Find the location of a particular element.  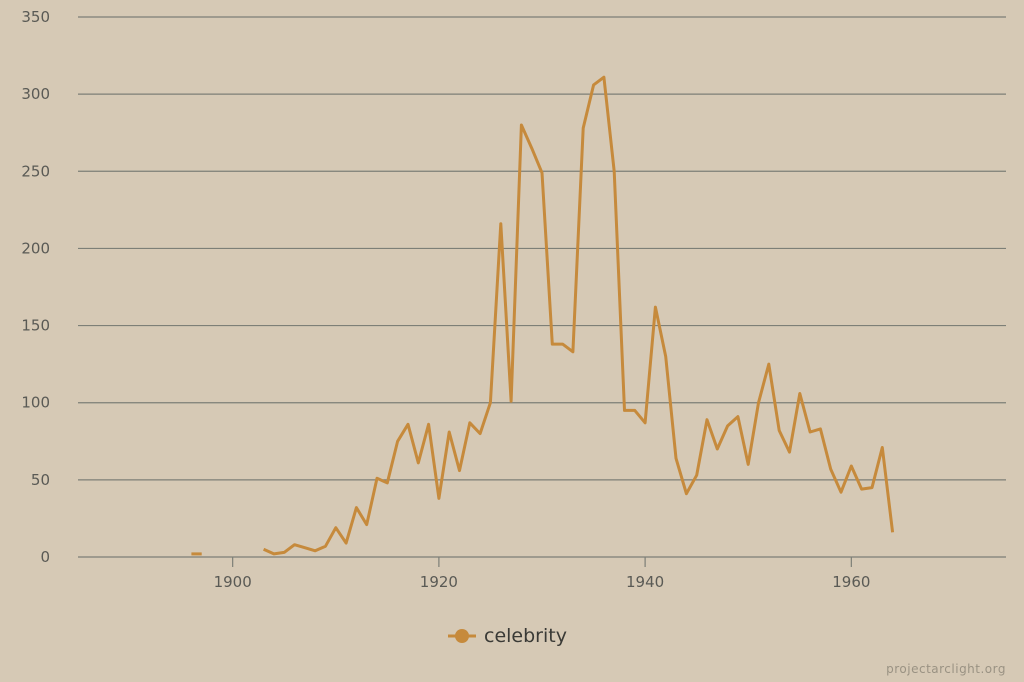

y-tick-label: 0 is located at coordinates (45, 557).